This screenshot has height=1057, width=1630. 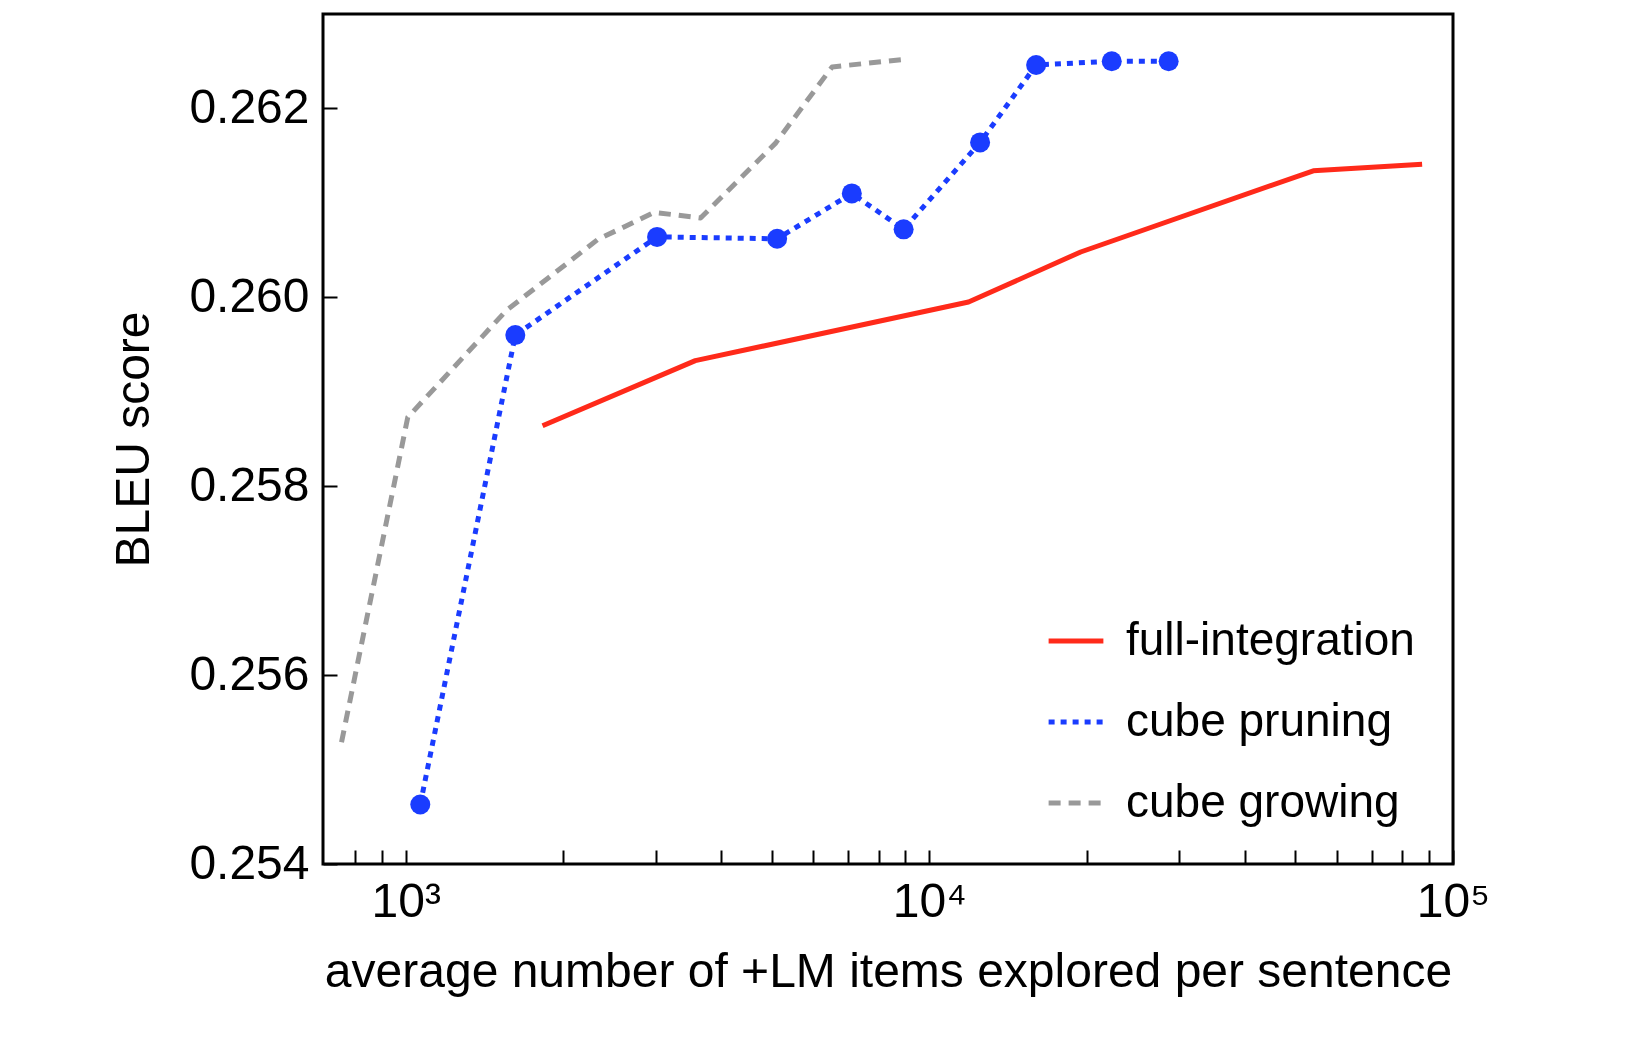 What do you see at coordinates (249, 862) in the screenshot?
I see `y-tick-label: 0.254` at bounding box center [249, 862].